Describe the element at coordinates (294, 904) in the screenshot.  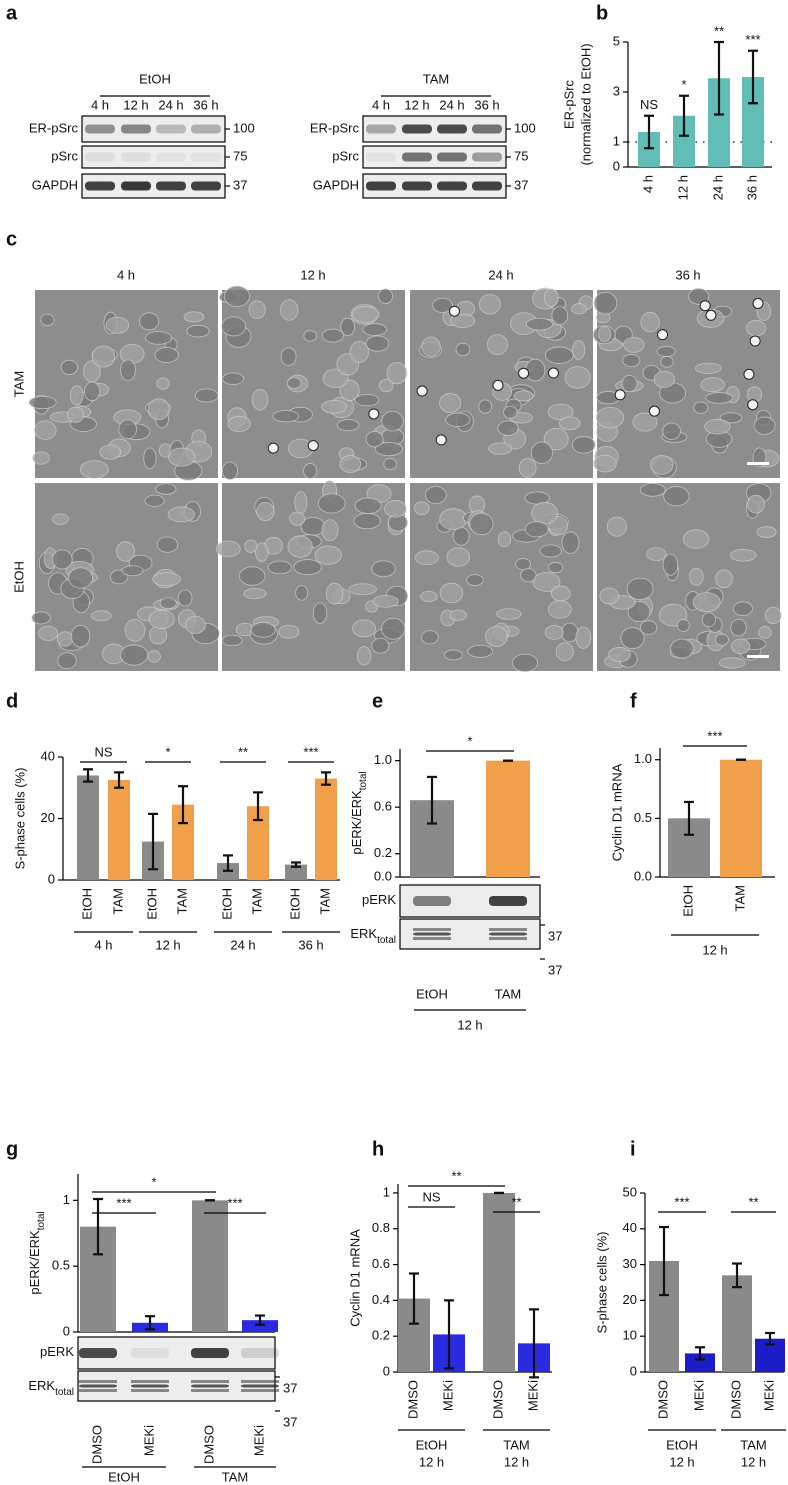
I see `x-tick-label: EtOH` at that location.